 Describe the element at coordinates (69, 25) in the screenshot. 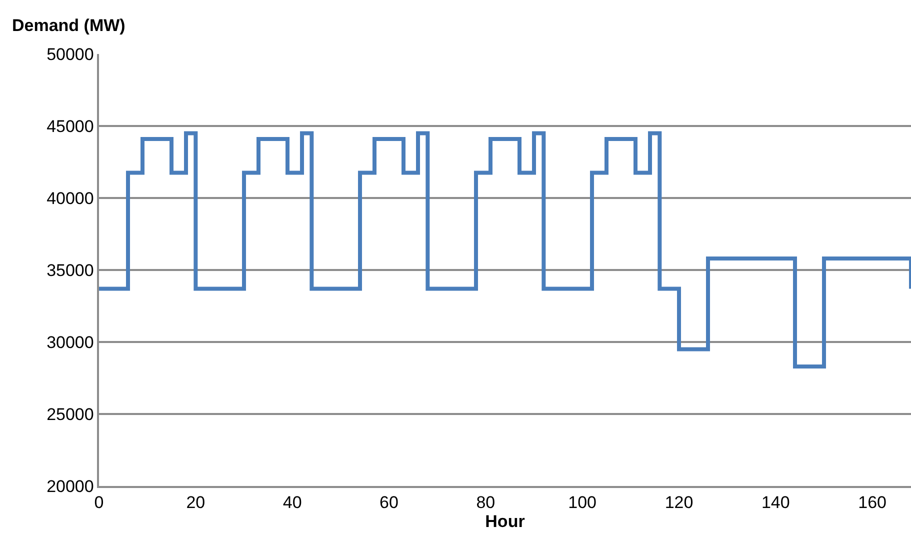

I see `y-axis-title: Demand (MW)` at that location.